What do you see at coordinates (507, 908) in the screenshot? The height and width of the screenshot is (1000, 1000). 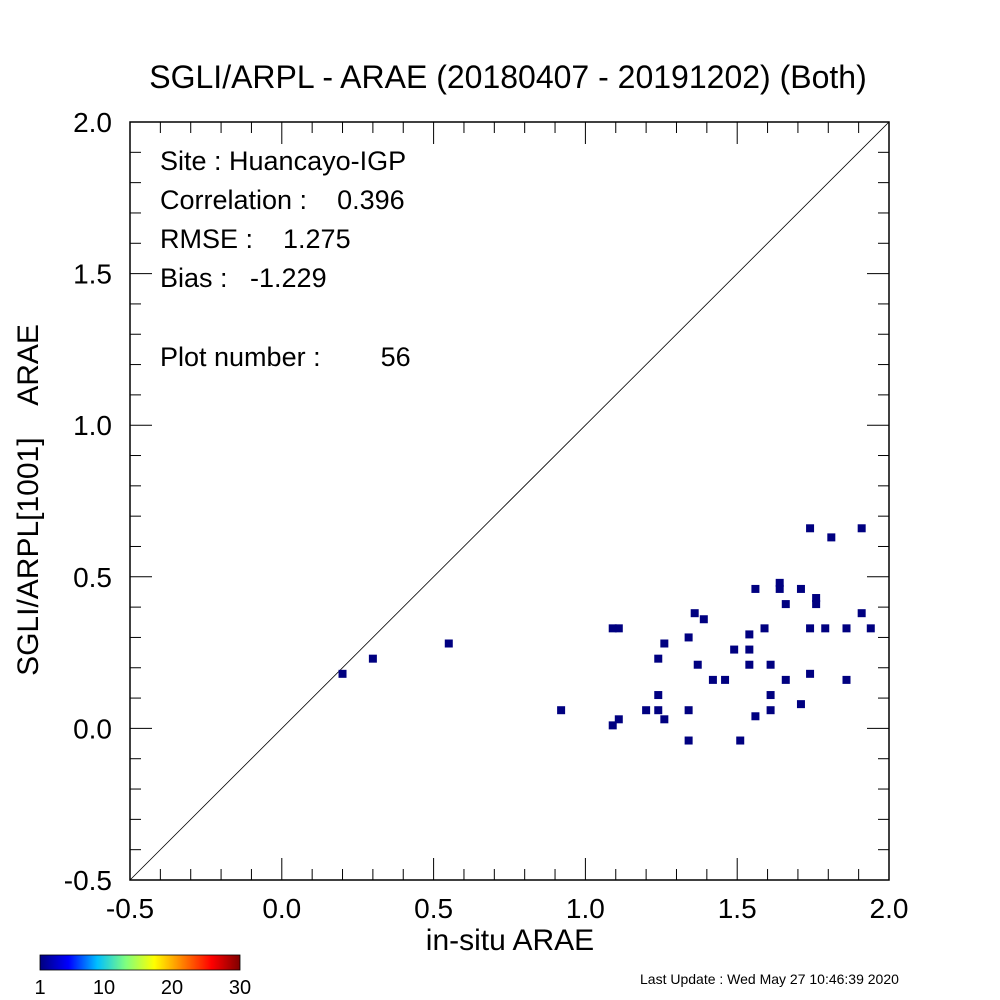 I see `x-tick-labels: -0.5 0.0 0.5 1.0 1.5 2.0` at bounding box center [507, 908].